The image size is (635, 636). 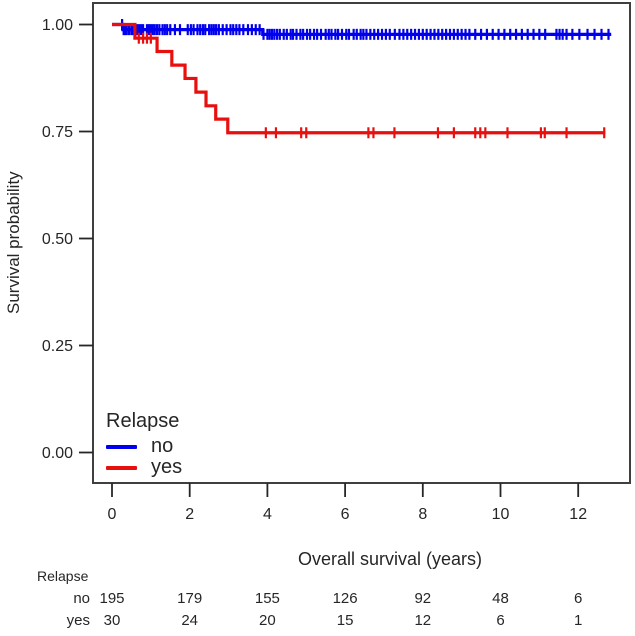 I want to click on legend-label-yes: yes, so click(x=167, y=467).